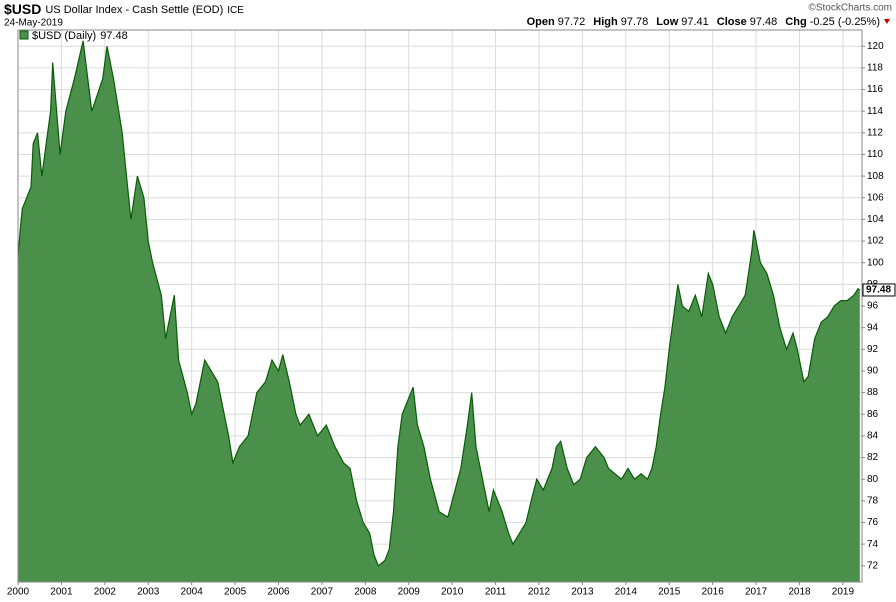  I want to click on down-arrow, so click(887, 21).